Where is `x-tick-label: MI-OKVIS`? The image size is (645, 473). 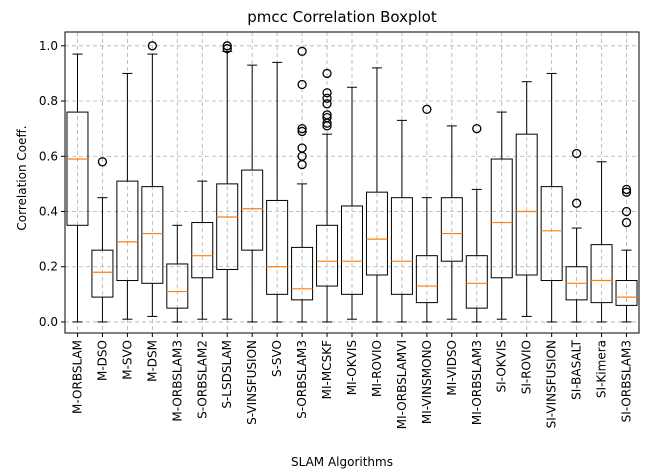
x-tick-label: MI-OKVIS is located at coordinates (352, 367).